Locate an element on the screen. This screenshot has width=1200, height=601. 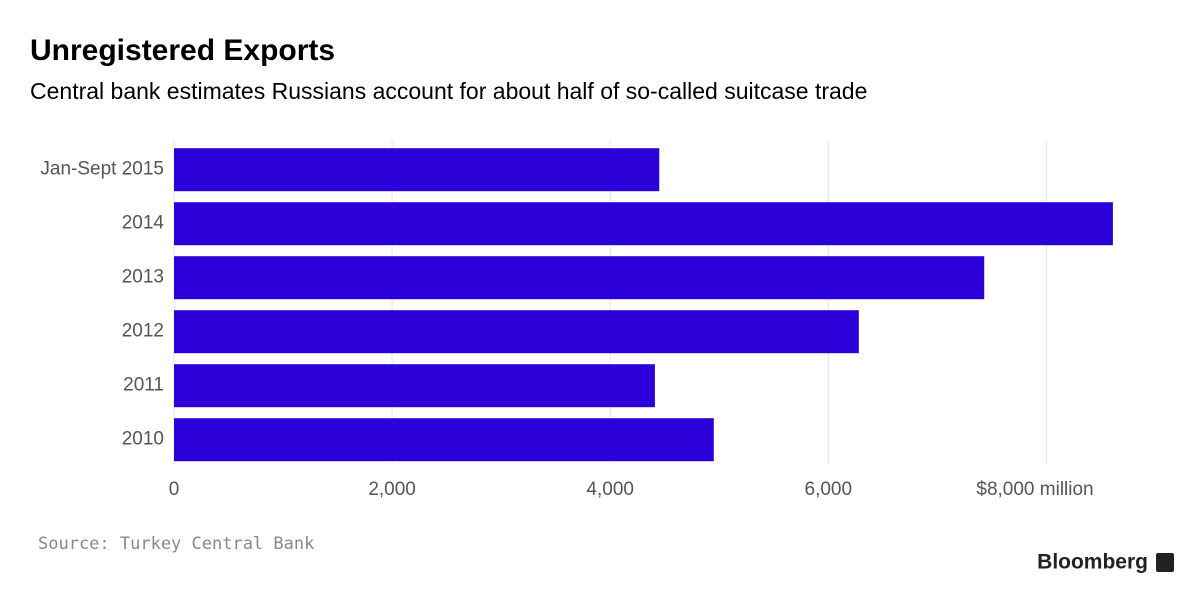
chart-title: Unregistered Exports is located at coordinates (182, 50).